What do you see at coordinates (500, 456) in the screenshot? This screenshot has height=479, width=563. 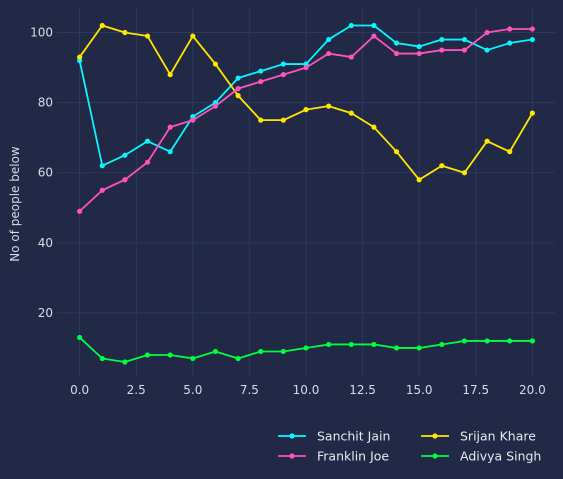 I see `legend-label-adivya-singh: Adivya Singh` at bounding box center [500, 456].